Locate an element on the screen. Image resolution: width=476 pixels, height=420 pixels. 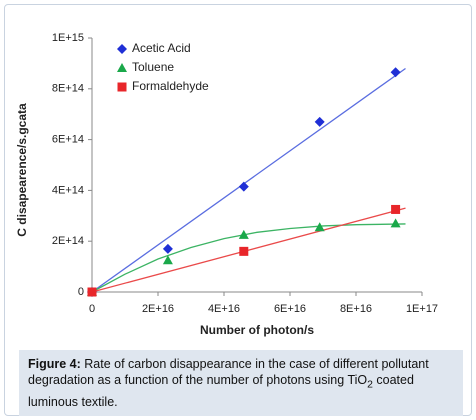
x-tick-label: 6E+16 is located at coordinates (290, 309).